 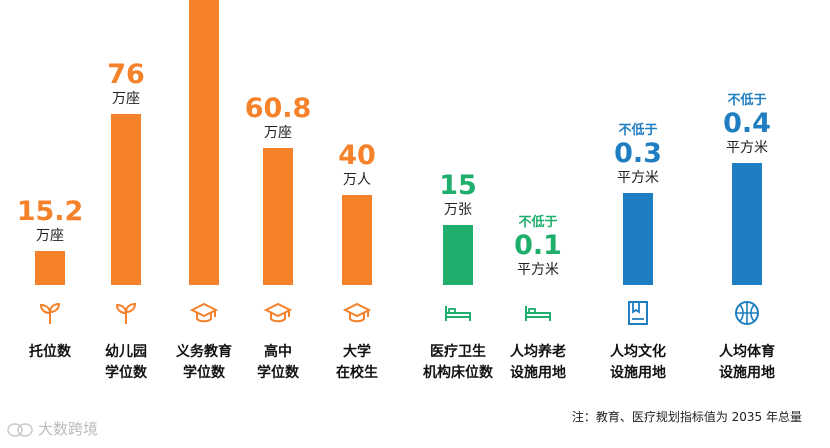 I want to click on category-label-line: 幼儿园, so click(x=126, y=352).